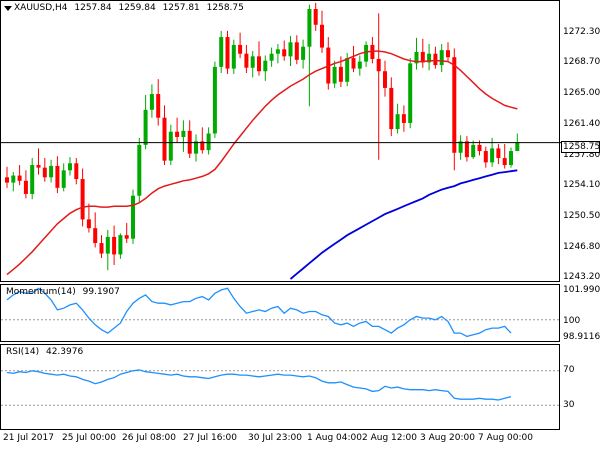 The image size is (600, 450). What do you see at coordinates (581, 185) in the screenshot?
I see `price-tick: 1254.10` at bounding box center [581, 185].